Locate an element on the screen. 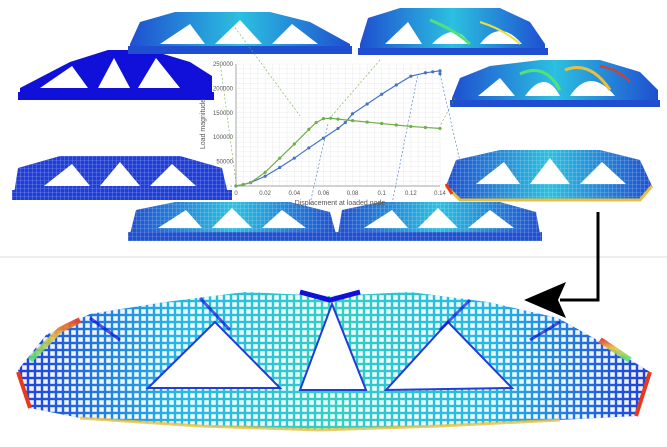 This screenshot has height=447, width=667. y-tick-label: 200000 is located at coordinates (223, 89).